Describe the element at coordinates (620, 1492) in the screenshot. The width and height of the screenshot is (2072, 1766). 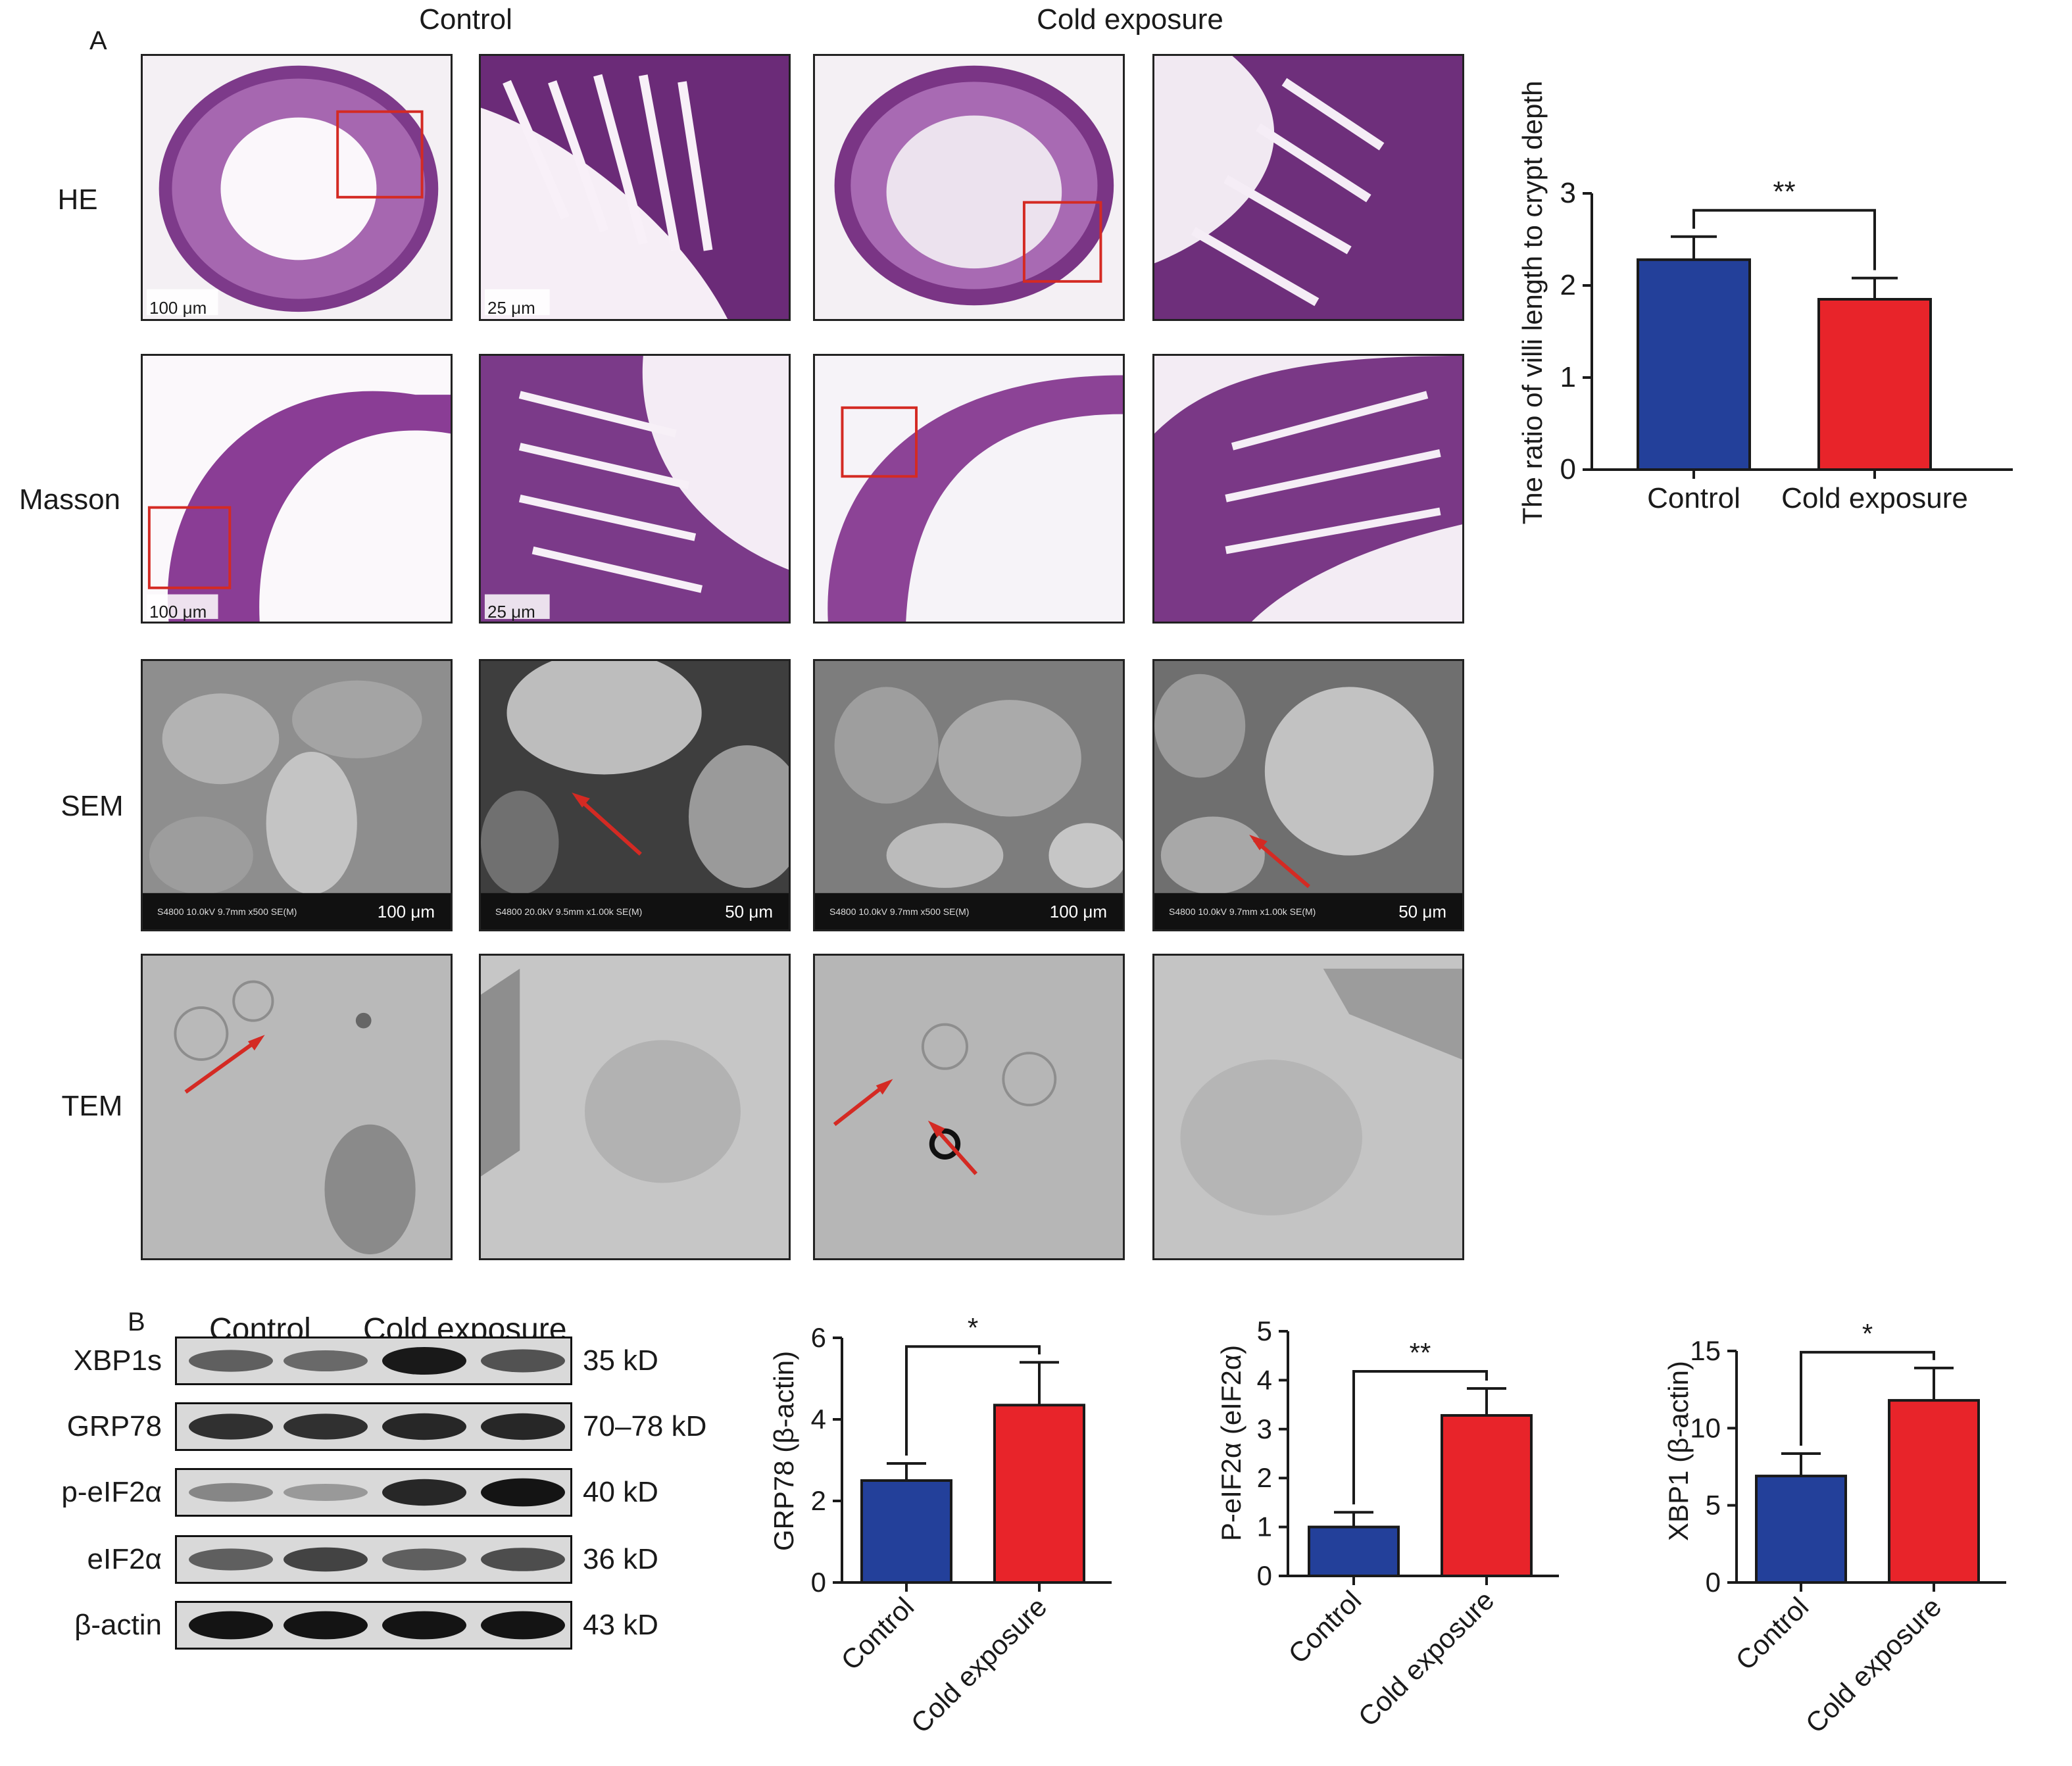
I see `wb-size-label: 40 kD` at that location.